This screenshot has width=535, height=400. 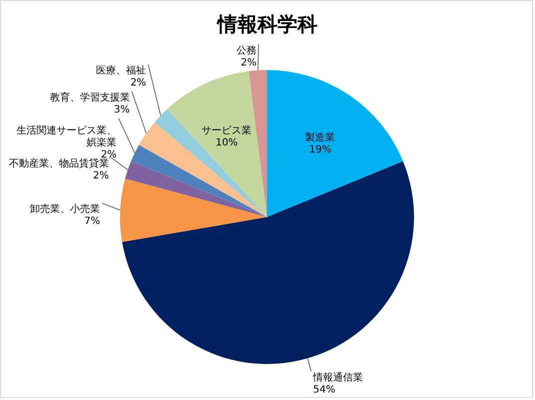 I want to click on slice-label: 生活関連サービス業、娯楽業, so click(x=66, y=136).